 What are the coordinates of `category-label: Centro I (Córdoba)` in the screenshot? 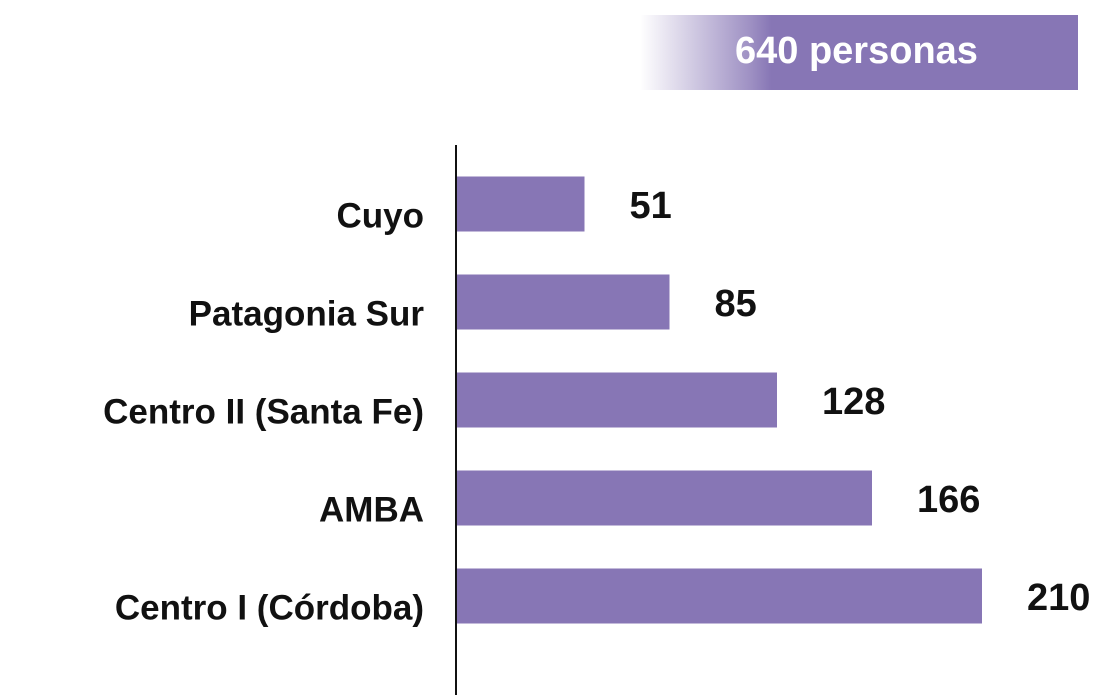 It's located at (269, 607).